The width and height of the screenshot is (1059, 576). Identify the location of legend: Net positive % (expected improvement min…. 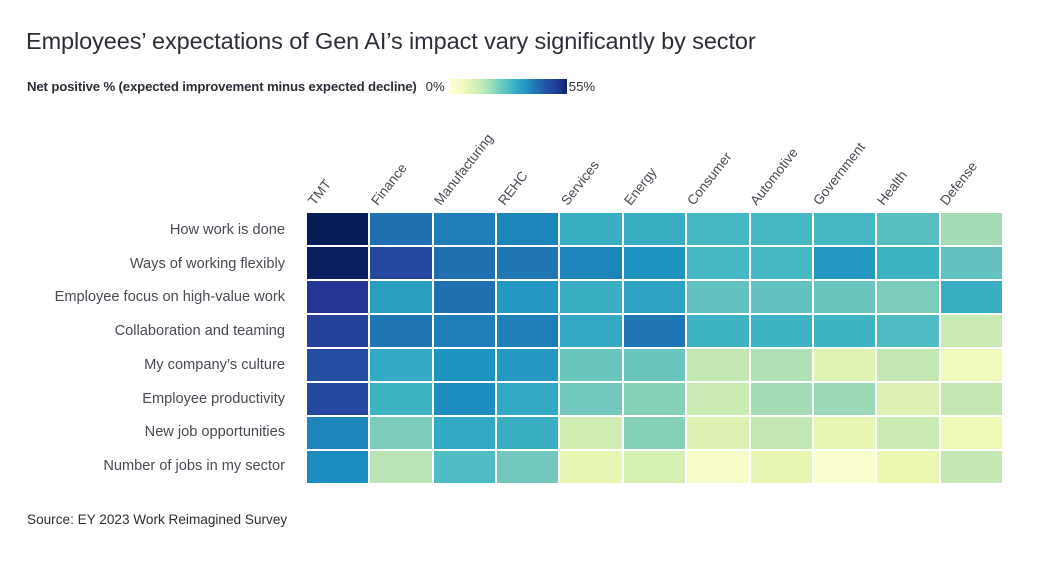
(311, 86).